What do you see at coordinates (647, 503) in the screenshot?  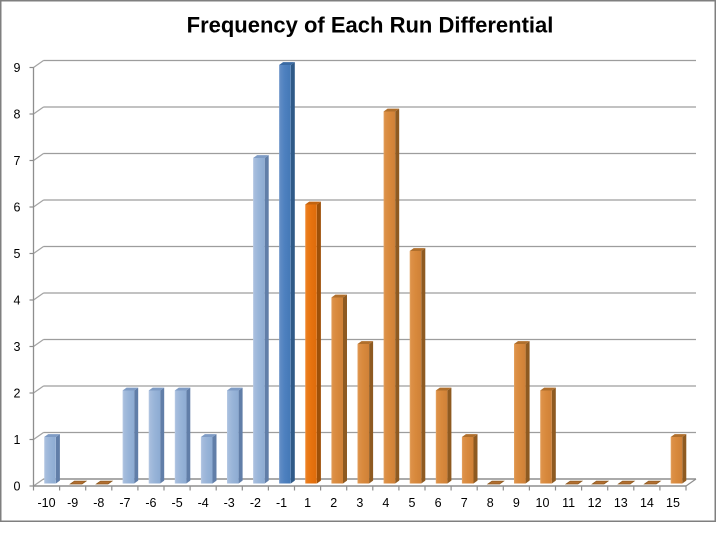 I see `svg-text: 14` at bounding box center [647, 503].